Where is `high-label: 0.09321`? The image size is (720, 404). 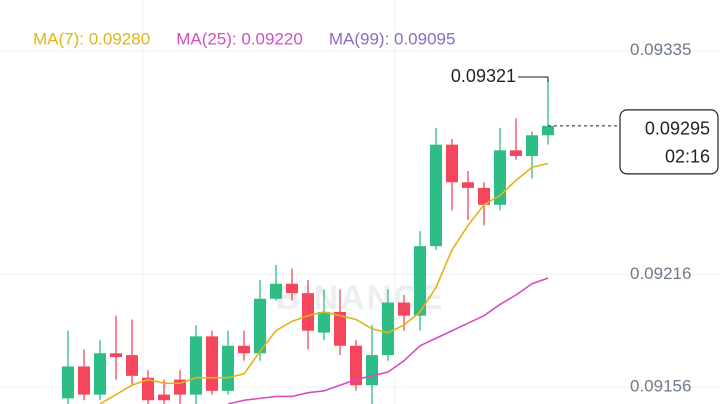 high-label: 0.09321 is located at coordinates (483, 76).